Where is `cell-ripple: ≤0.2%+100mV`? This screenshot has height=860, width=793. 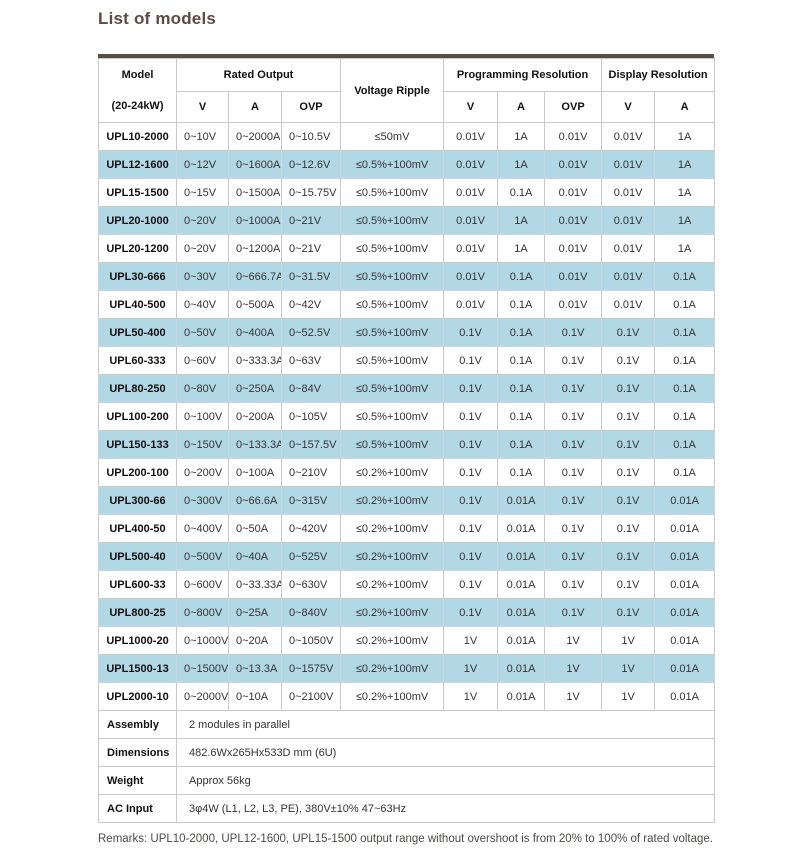
cell-ripple: ≤0.2%+100mV is located at coordinates (392, 612).